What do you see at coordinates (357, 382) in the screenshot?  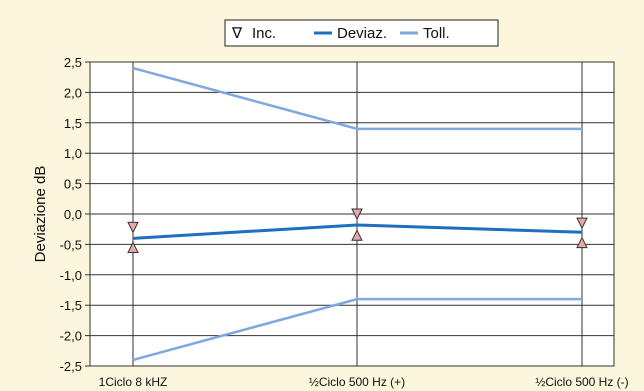 I see `x-tick-label: ½Ciclo 500 Hz (+)` at bounding box center [357, 382].